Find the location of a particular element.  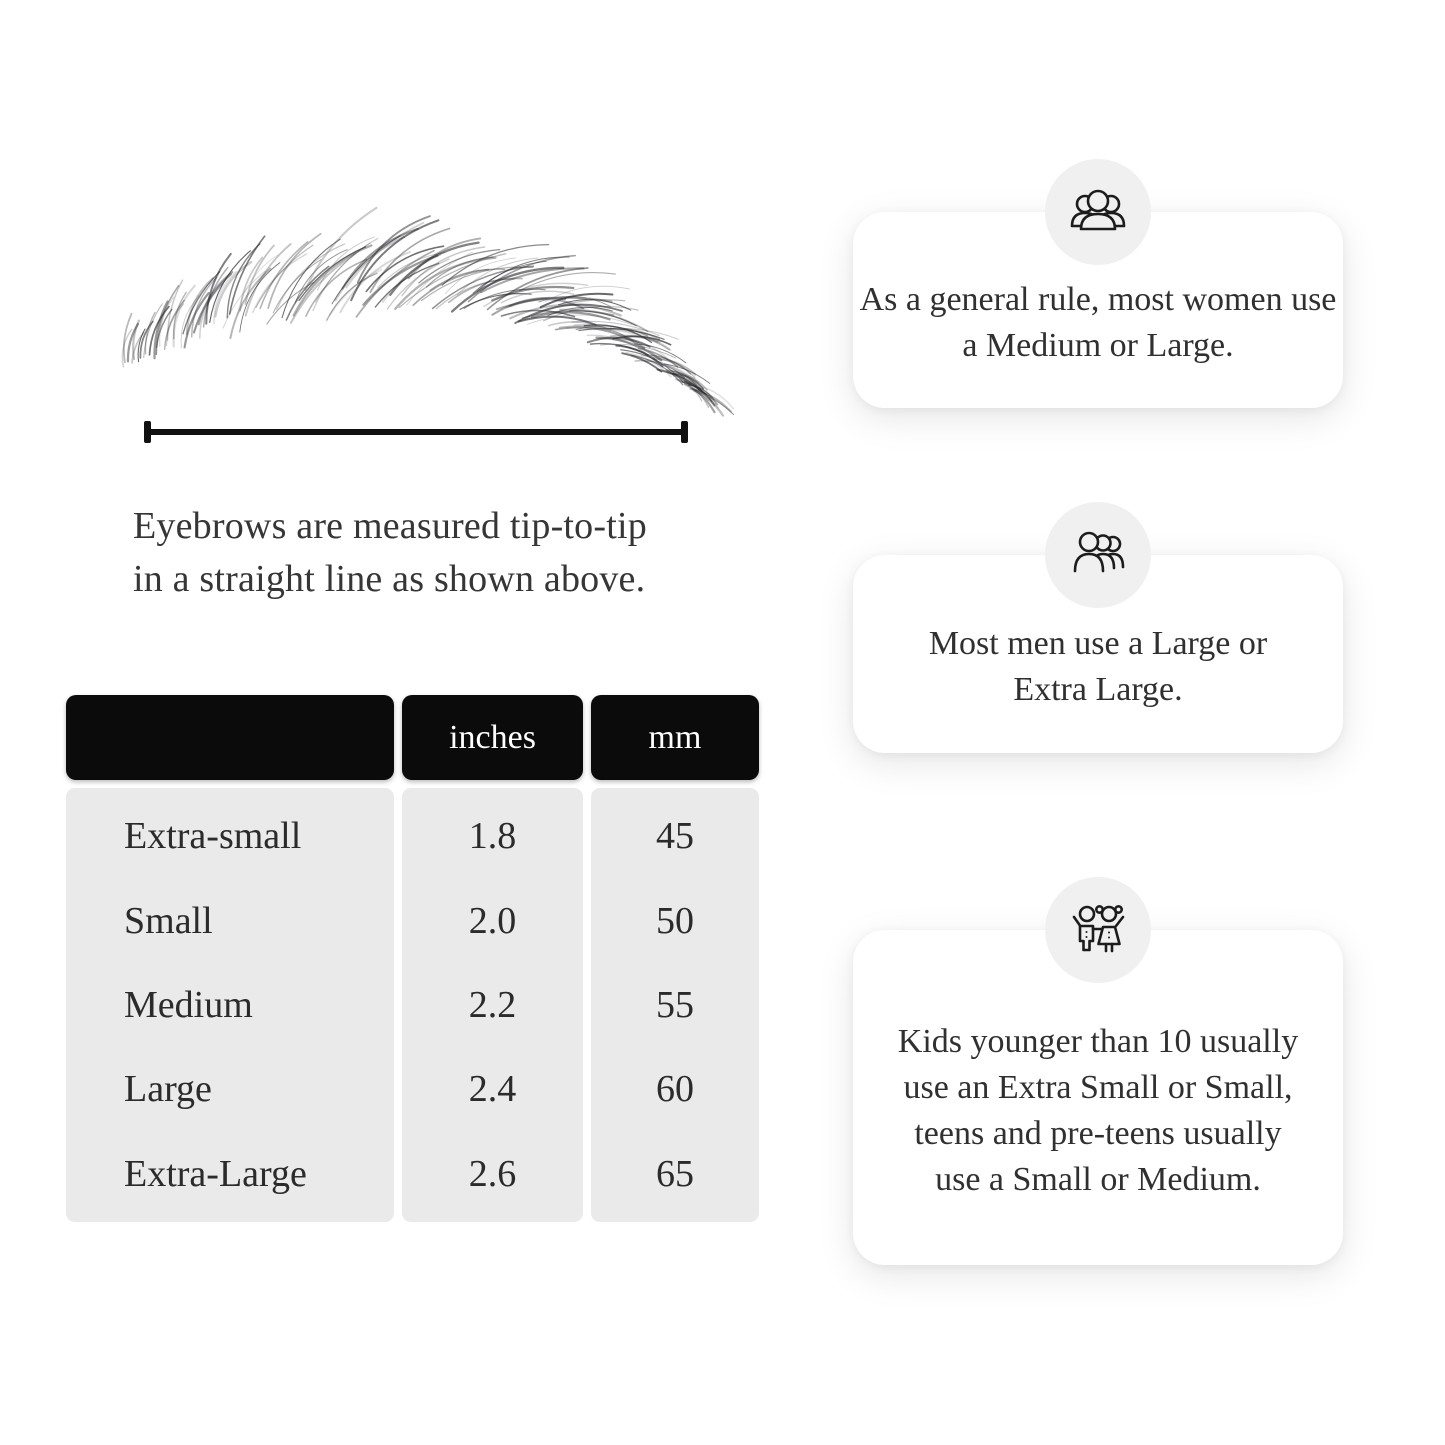

eyebrow-hairs-svg is located at coordinates (428, 311).